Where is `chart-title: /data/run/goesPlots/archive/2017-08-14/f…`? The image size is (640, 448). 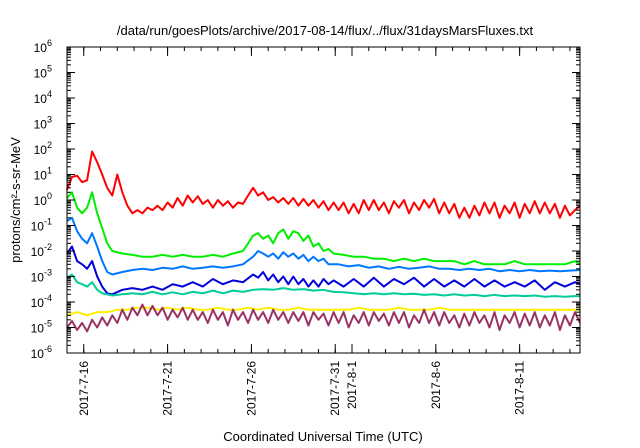 chart-title: /data/run/goesPlots/archive/2017-08-14/f… is located at coordinates (325, 30).